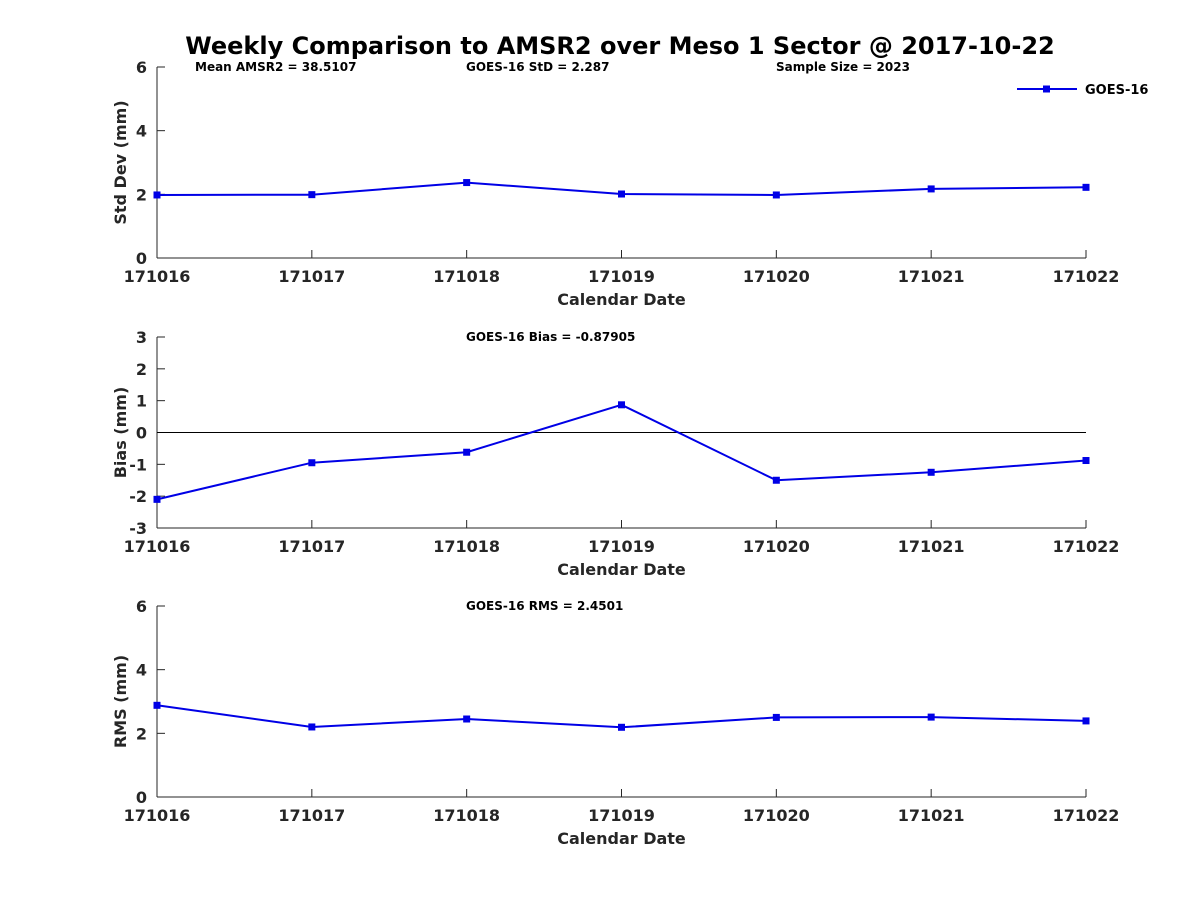  Describe the element at coordinates (621, 452) in the screenshot. I see `series-line` at that location.